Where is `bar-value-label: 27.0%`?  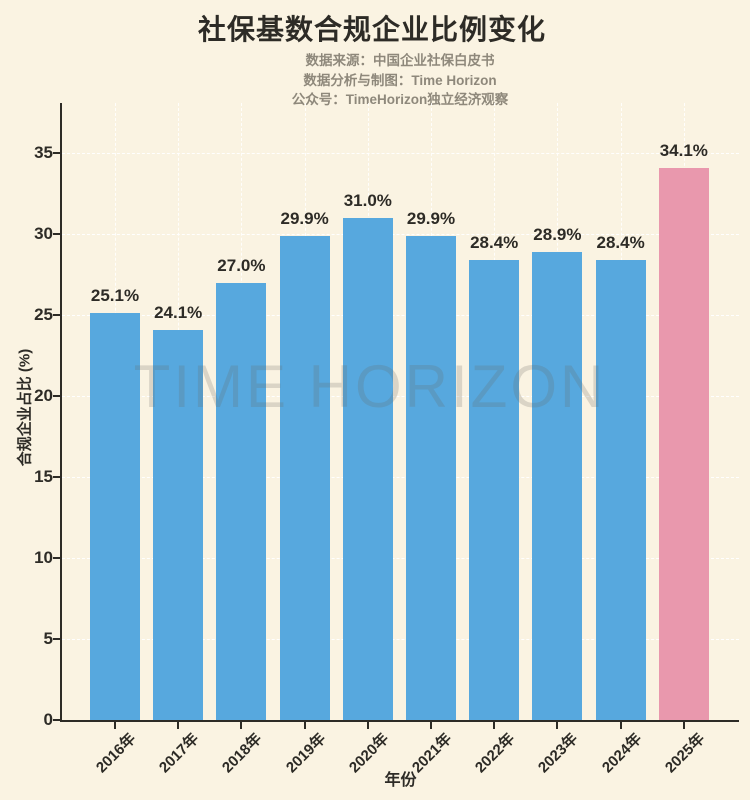
bar-value-label: 27.0% is located at coordinates (241, 265).